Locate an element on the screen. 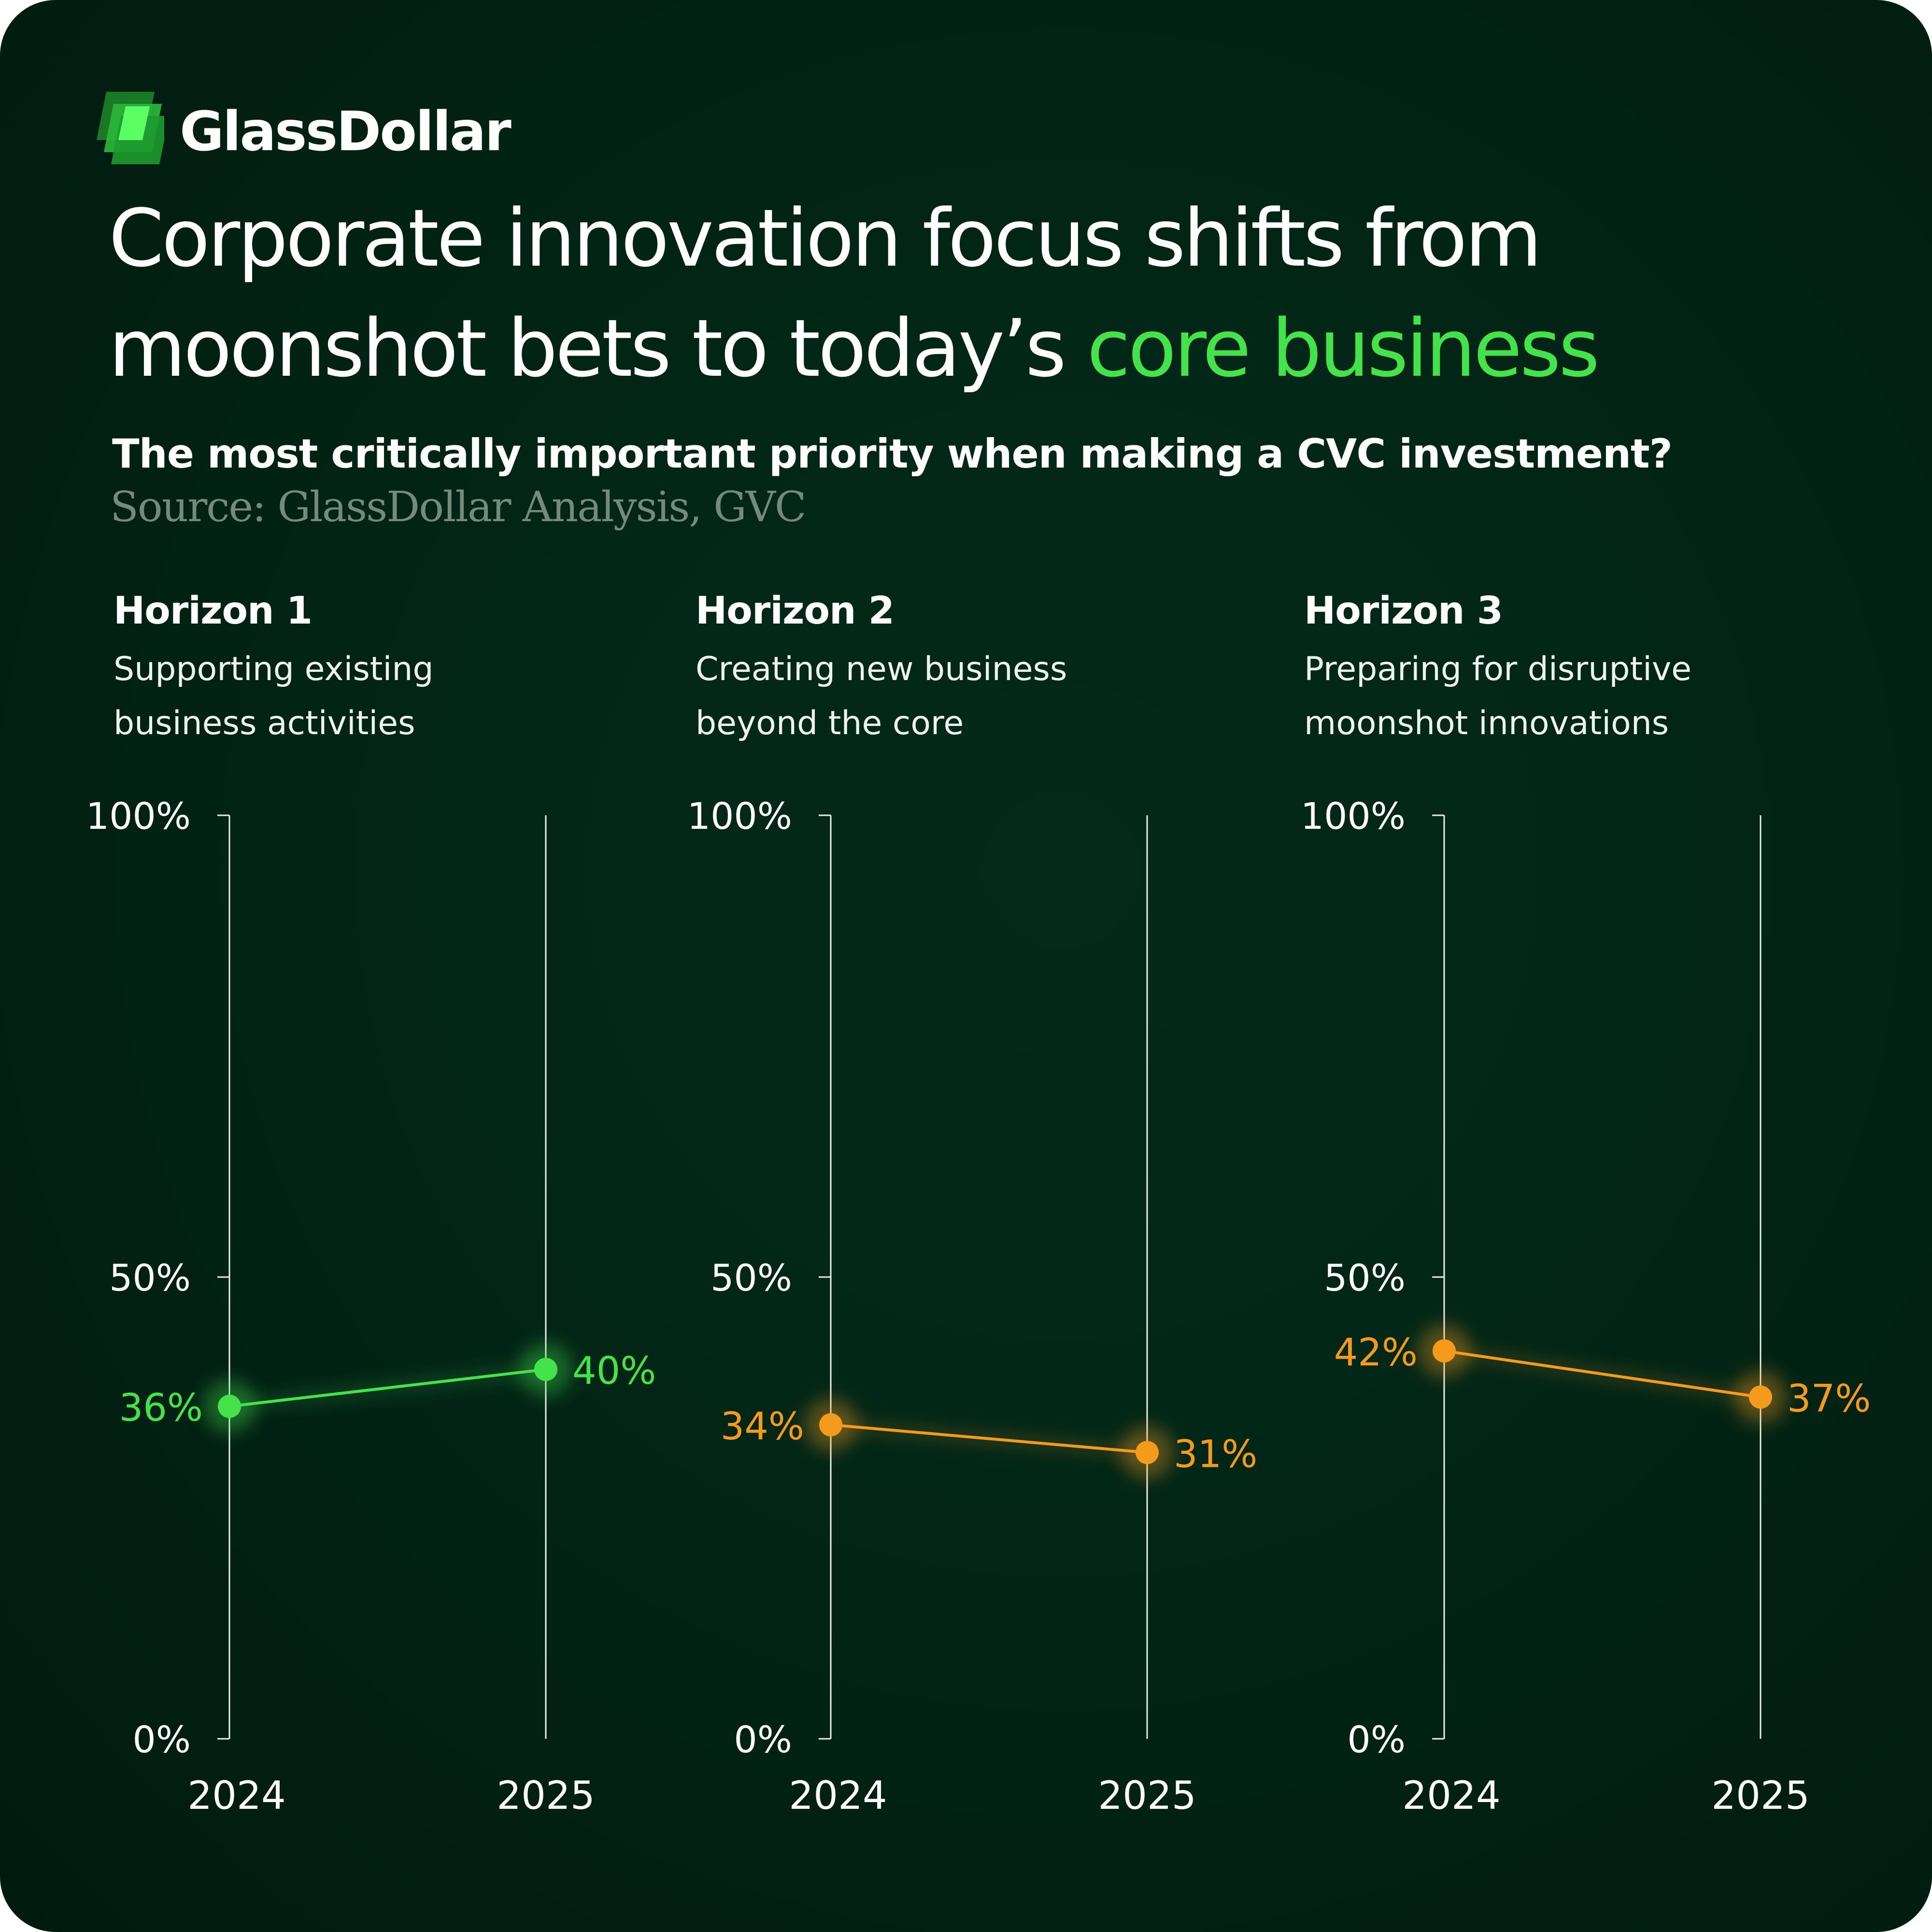  headline-line-1: Corporate innovation focus shifts from is located at coordinates (825, 238).